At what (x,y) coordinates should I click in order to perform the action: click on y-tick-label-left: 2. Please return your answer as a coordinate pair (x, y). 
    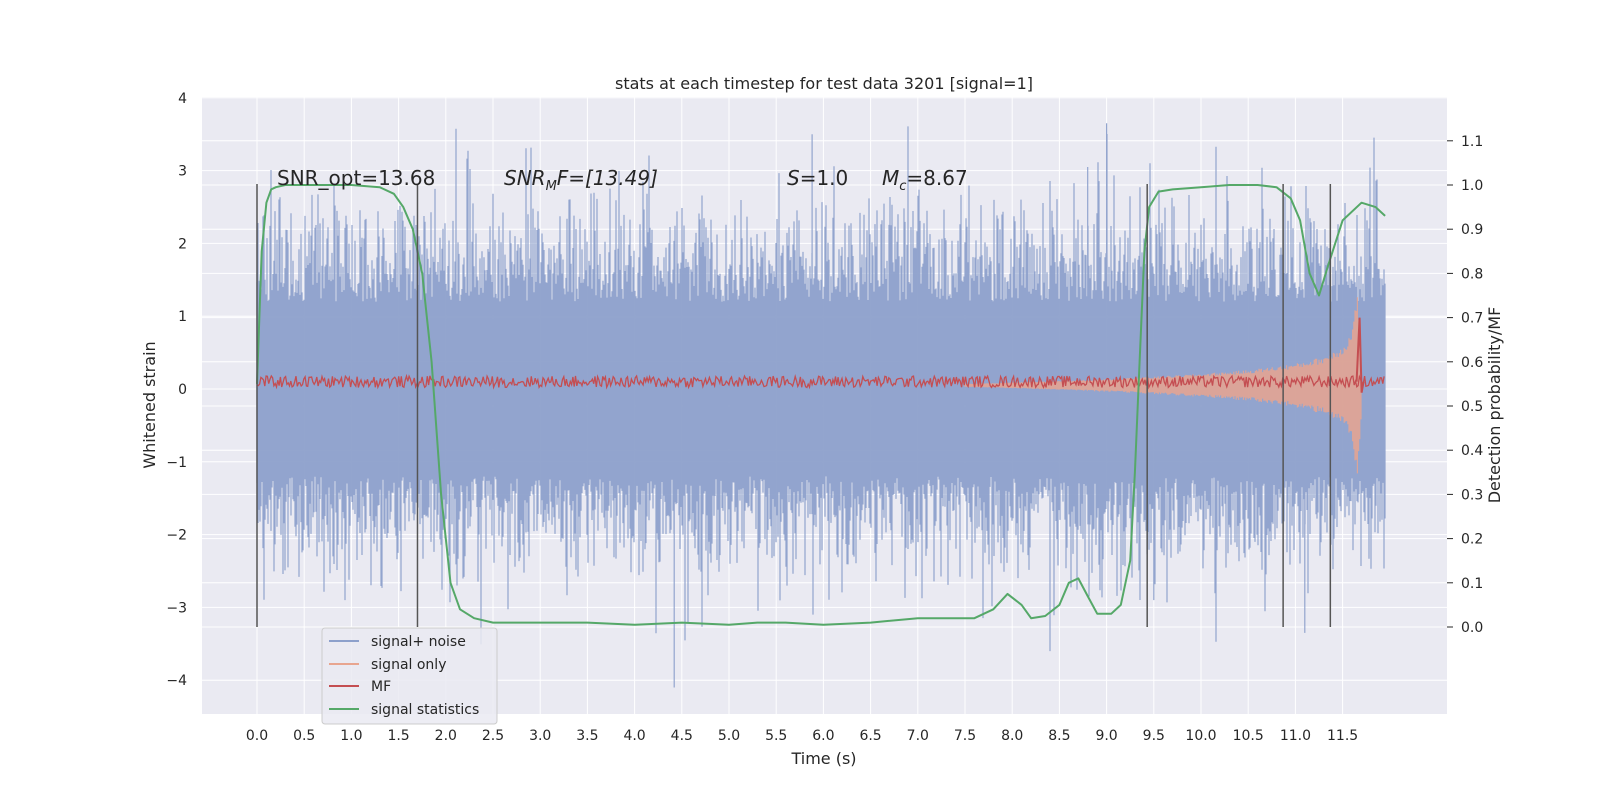
    Looking at the image, I should click on (182, 244).